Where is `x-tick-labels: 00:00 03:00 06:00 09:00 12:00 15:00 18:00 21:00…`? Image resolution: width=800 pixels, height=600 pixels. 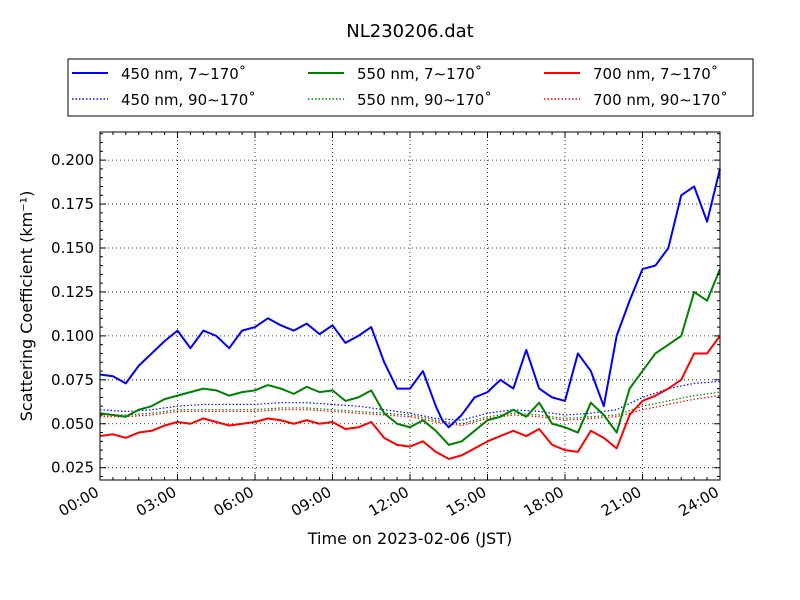
x-tick-labels: 00:00 03:00 06:00 09:00 12:00 15:00 18:00 21:00… is located at coordinates (389, 501).